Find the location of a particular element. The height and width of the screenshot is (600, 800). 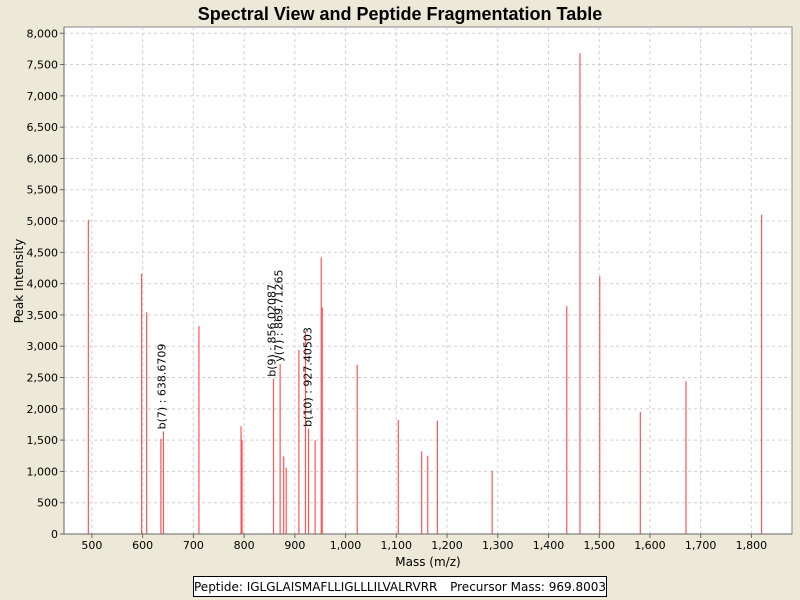

peak-annotation: b(9) : 856.02087 is located at coordinates (272, 330).